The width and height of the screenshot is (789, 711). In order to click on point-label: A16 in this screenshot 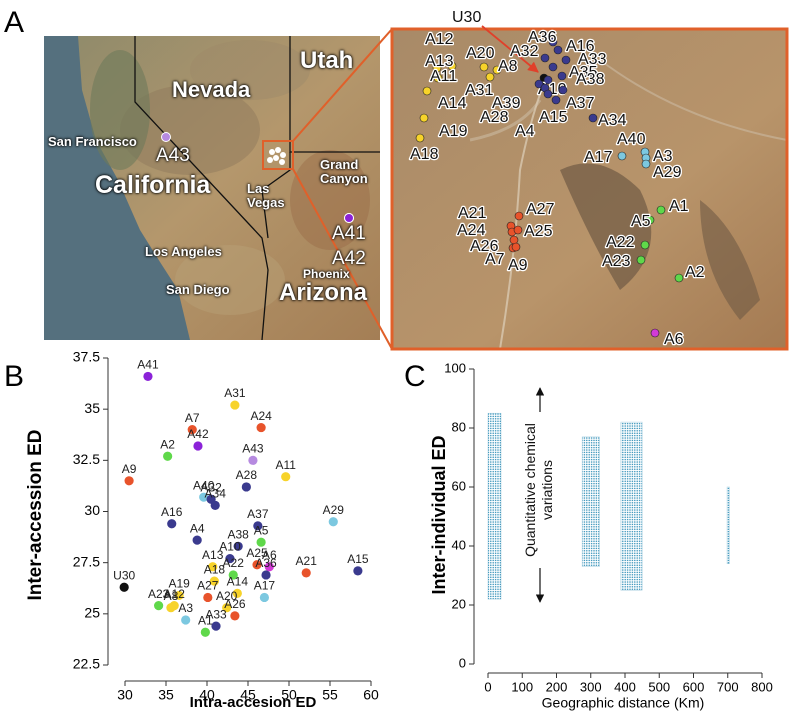, I will do `click(172, 512)`.